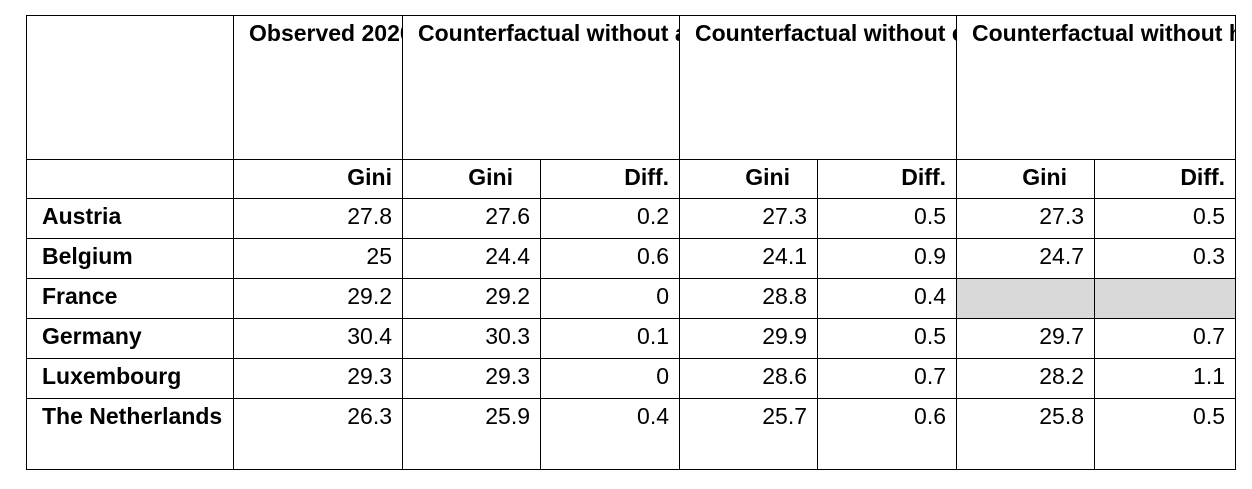 This screenshot has height=489, width=1252. Describe the element at coordinates (471, 258) in the screenshot. I see `ageing-gini-cell: 24.4` at that location.